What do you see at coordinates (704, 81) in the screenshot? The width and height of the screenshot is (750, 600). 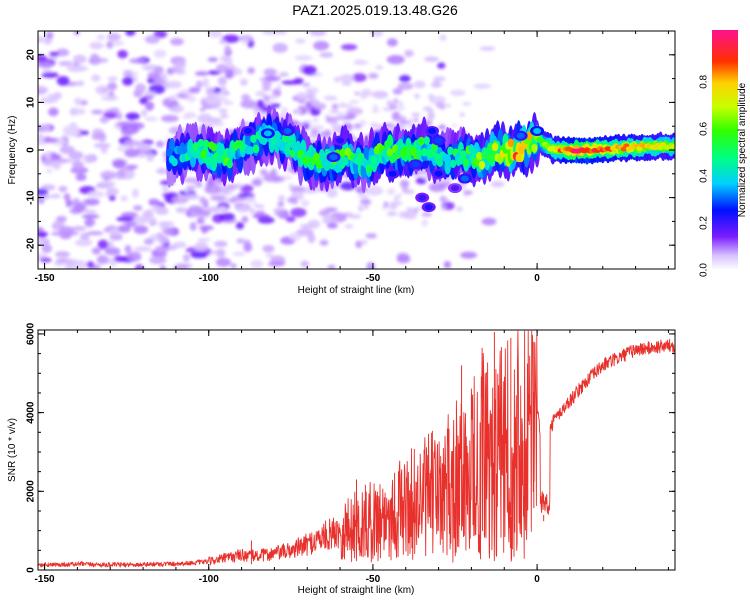 I see `colorbar-tick-label: 0.8` at bounding box center [704, 81].